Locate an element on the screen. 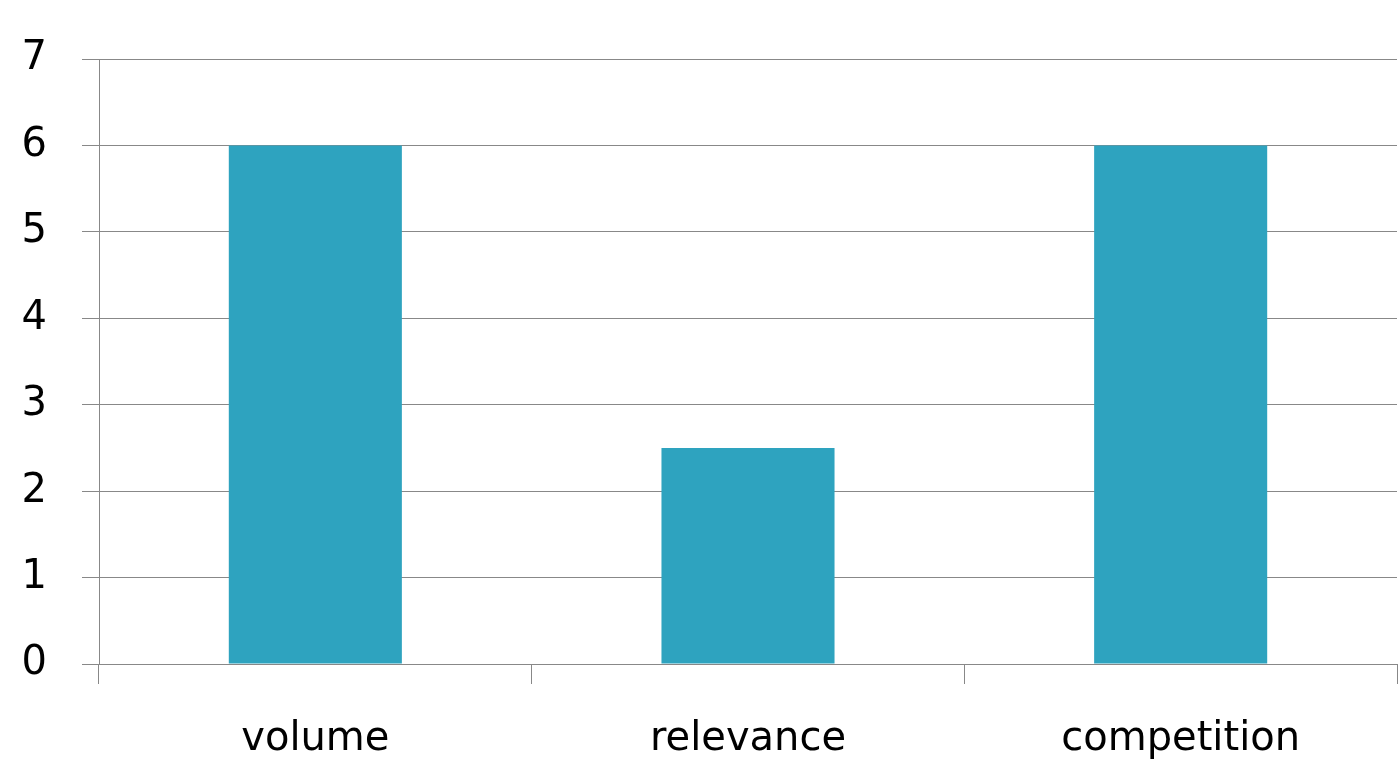 This screenshot has width=1398, height=762. y-tick-label: 3 is located at coordinates (34, 401).